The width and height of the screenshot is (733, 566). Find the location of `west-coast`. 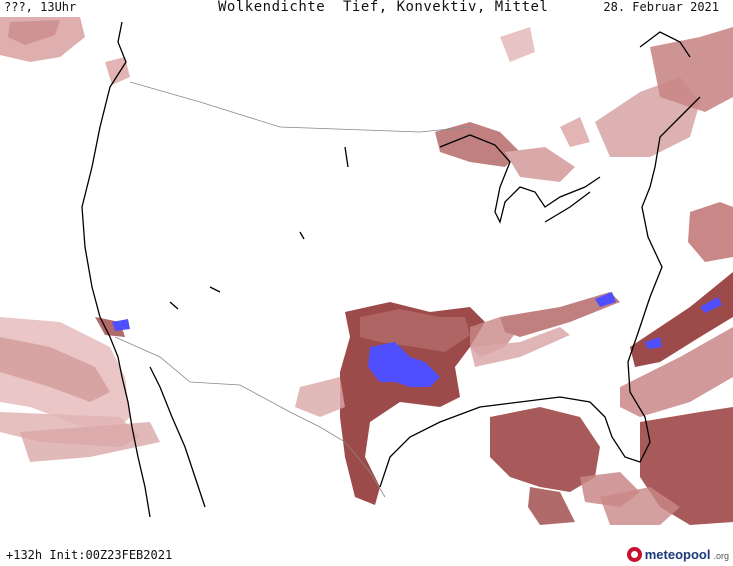

west-coast is located at coordinates (116, 269).